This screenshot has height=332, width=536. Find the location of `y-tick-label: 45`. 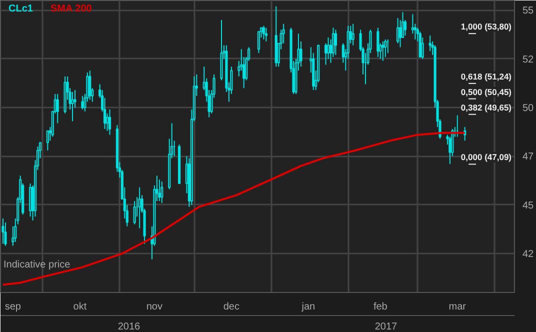

y-tick-label: 45 is located at coordinates (528, 206).